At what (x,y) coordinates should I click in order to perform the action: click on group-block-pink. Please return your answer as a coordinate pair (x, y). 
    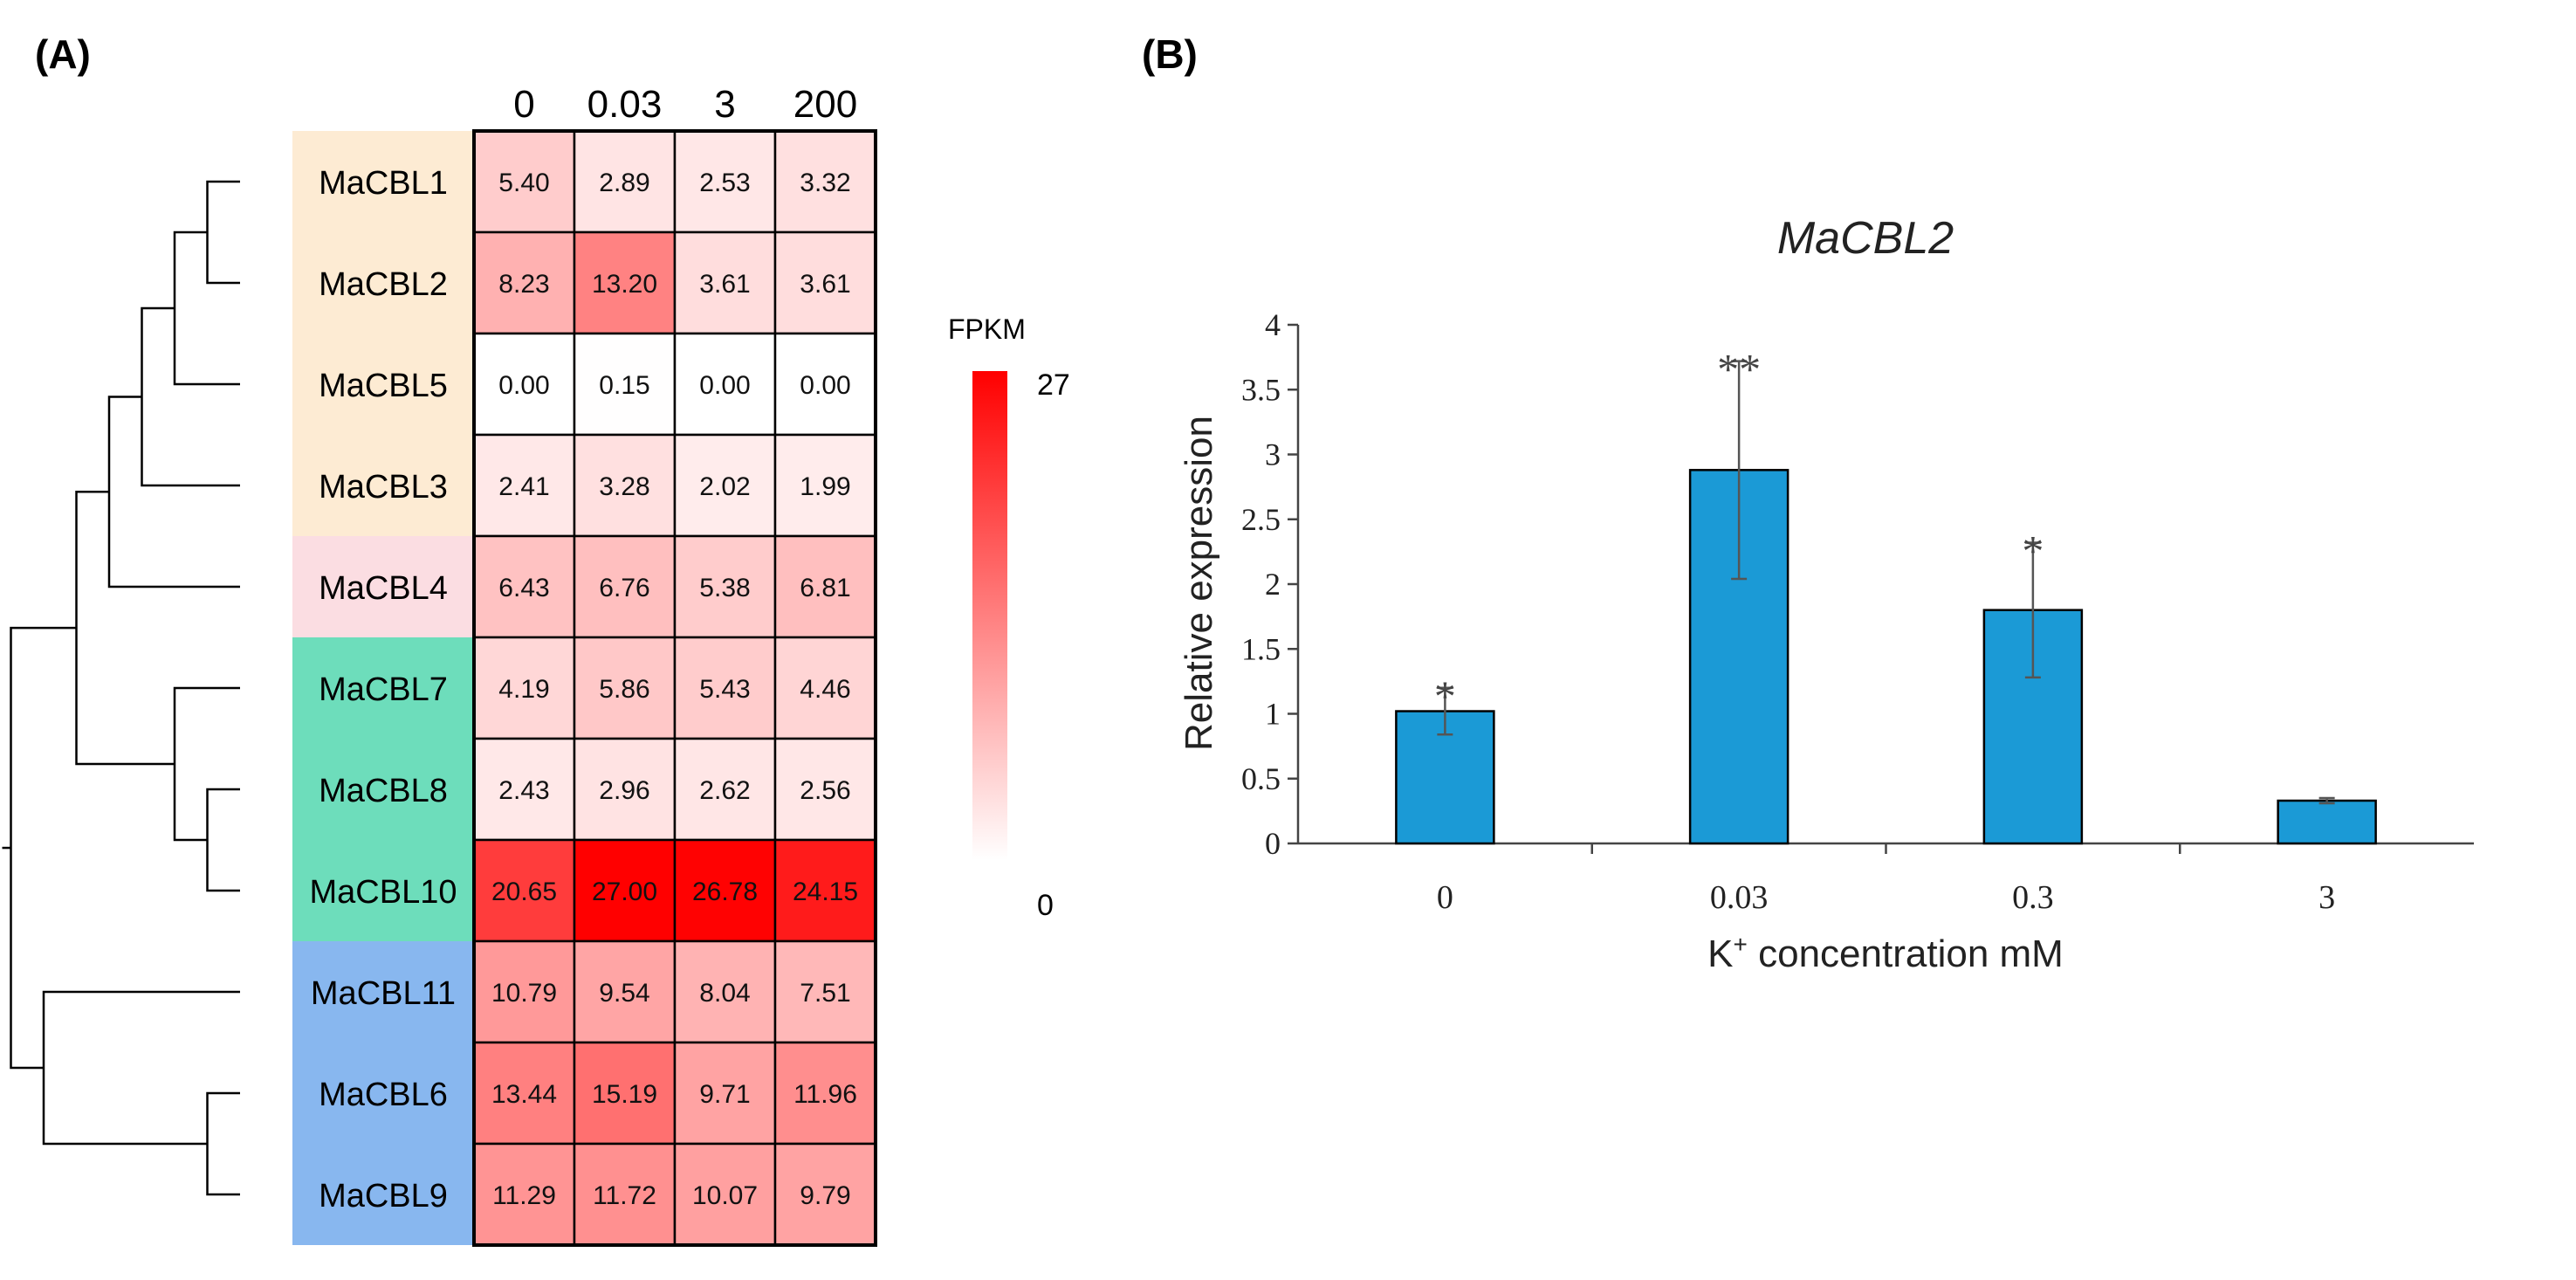
    Looking at the image, I should click on (383, 586).